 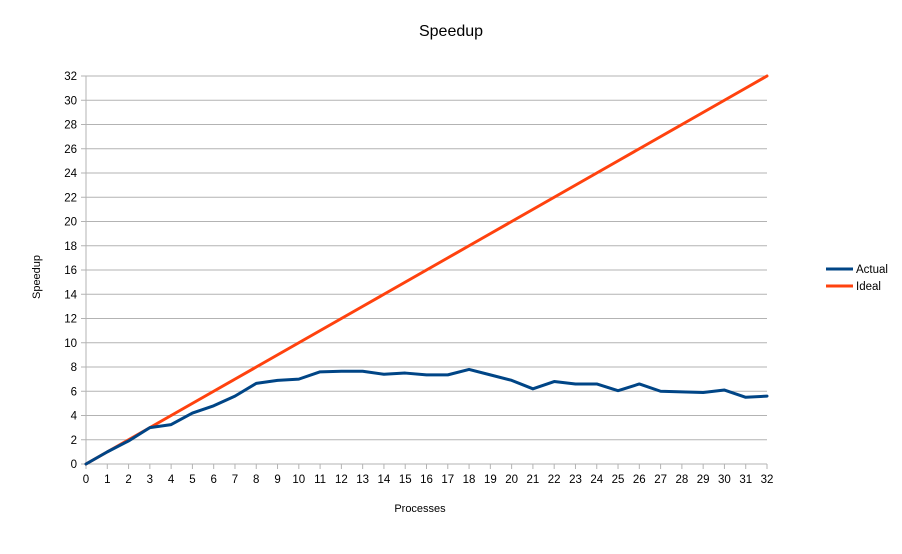 What do you see at coordinates (37, 277) in the screenshot?
I see `y-axis-label: Speedup` at bounding box center [37, 277].